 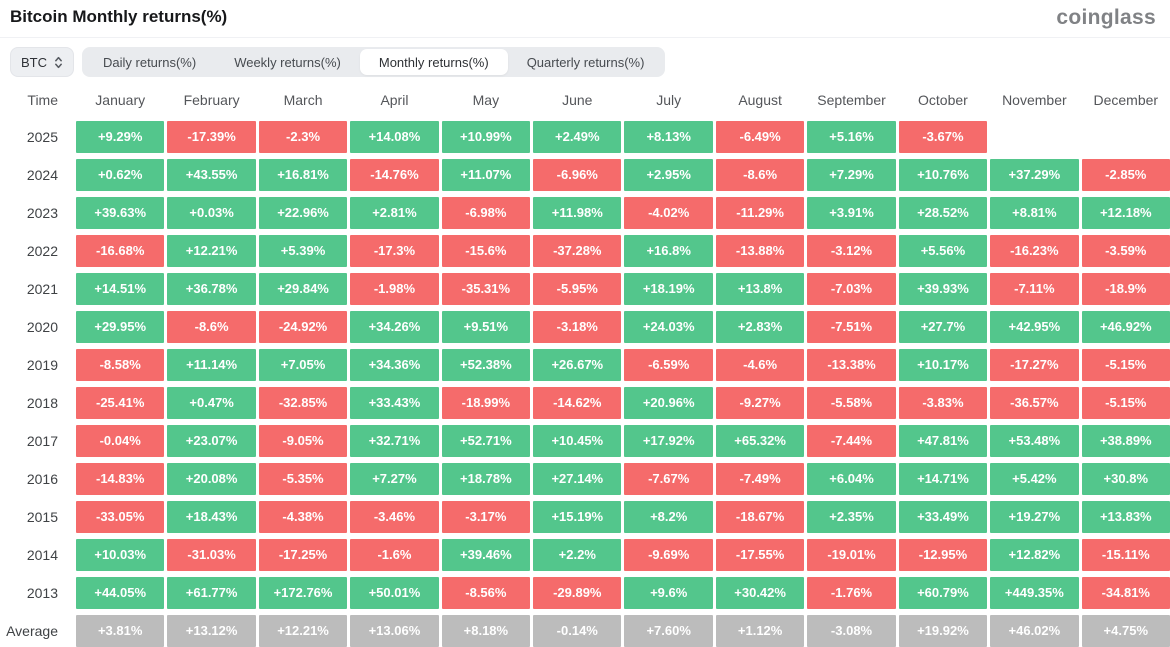 I want to click on return-cell: +12.21%, so click(x=211, y=251).